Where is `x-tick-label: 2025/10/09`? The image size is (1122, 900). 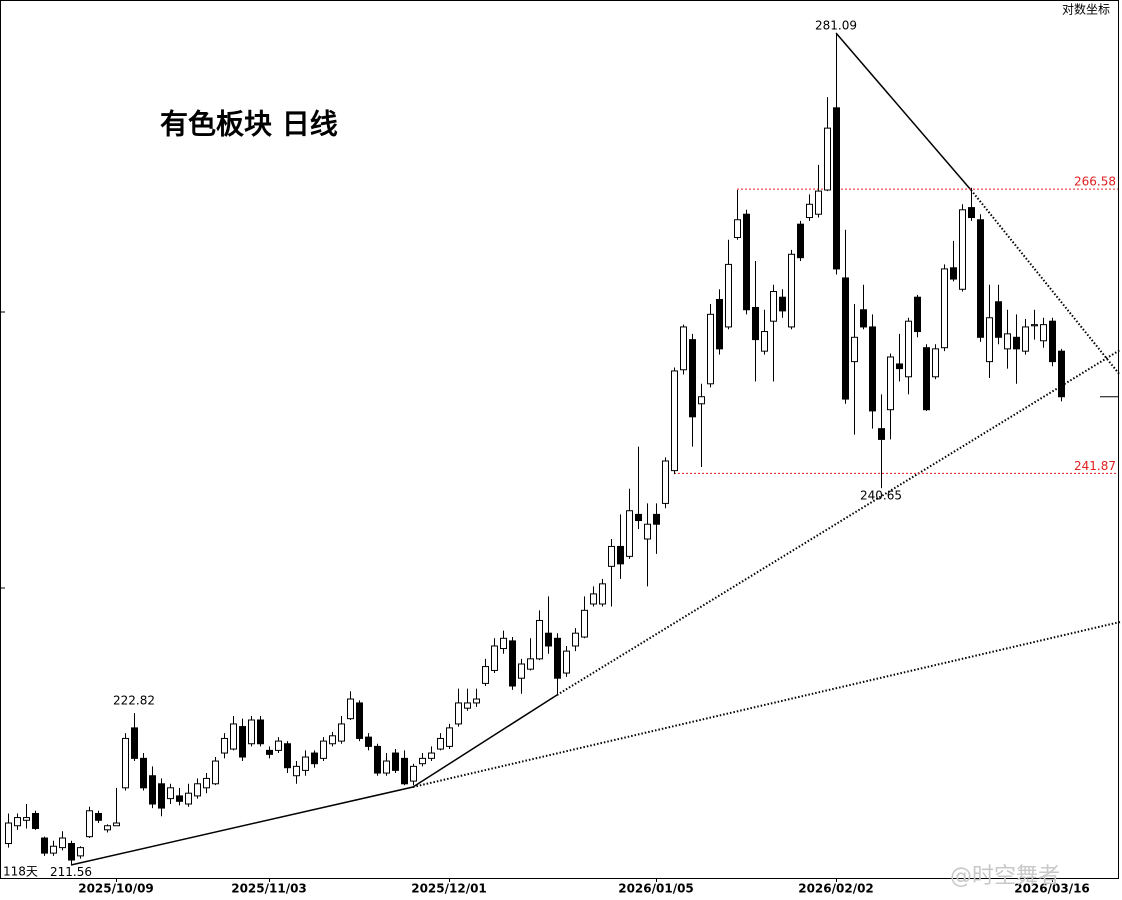 x-tick-label: 2025/10/09 is located at coordinates (116, 889).